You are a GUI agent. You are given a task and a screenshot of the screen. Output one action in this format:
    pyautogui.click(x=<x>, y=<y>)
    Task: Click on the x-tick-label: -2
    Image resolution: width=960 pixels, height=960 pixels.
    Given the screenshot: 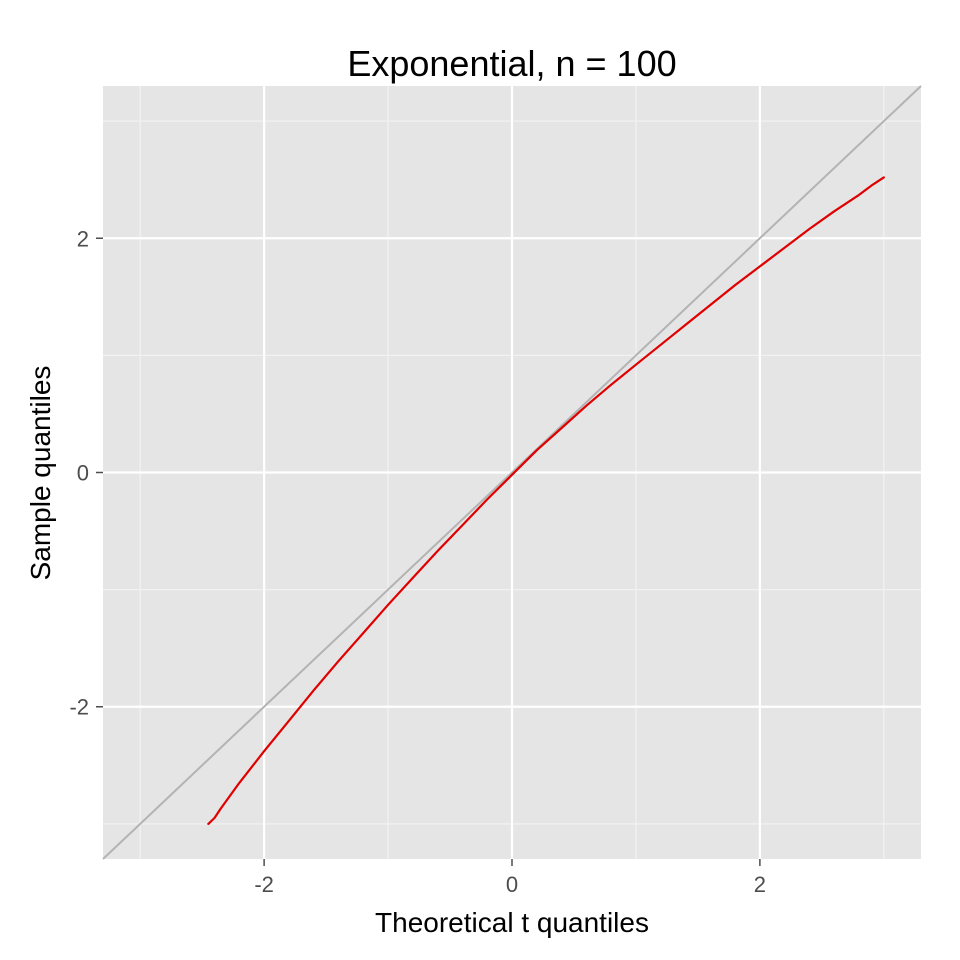 What is the action you would take?
    pyautogui.click(x=264, y=884)
    